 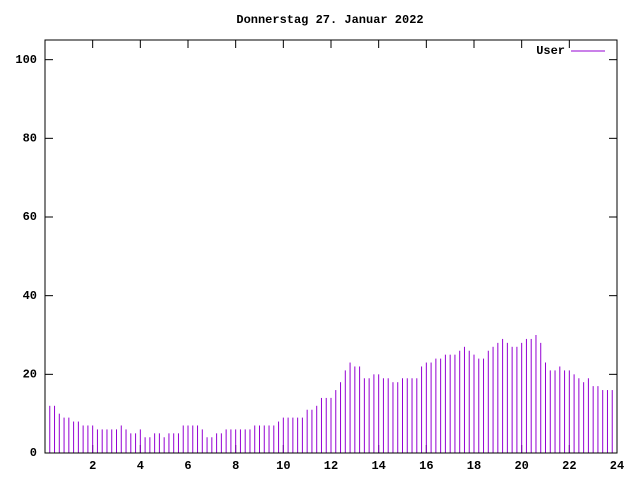 I want to click on y-tick-label: 0, so click(x=33, y=453).